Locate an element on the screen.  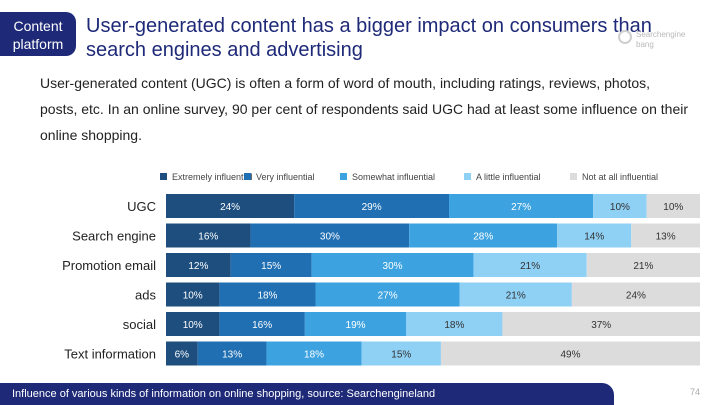
bar-ads-somewhat-influential is located at coordinates (387, 294).